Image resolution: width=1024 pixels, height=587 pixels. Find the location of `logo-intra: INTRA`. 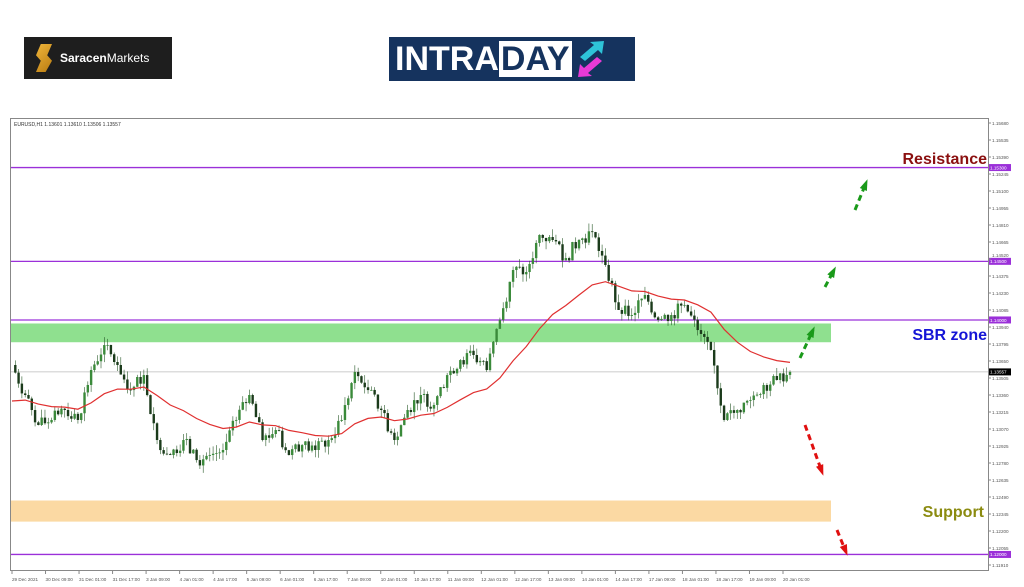

logo-intra: INTRA is located at coordinates (447, 58).